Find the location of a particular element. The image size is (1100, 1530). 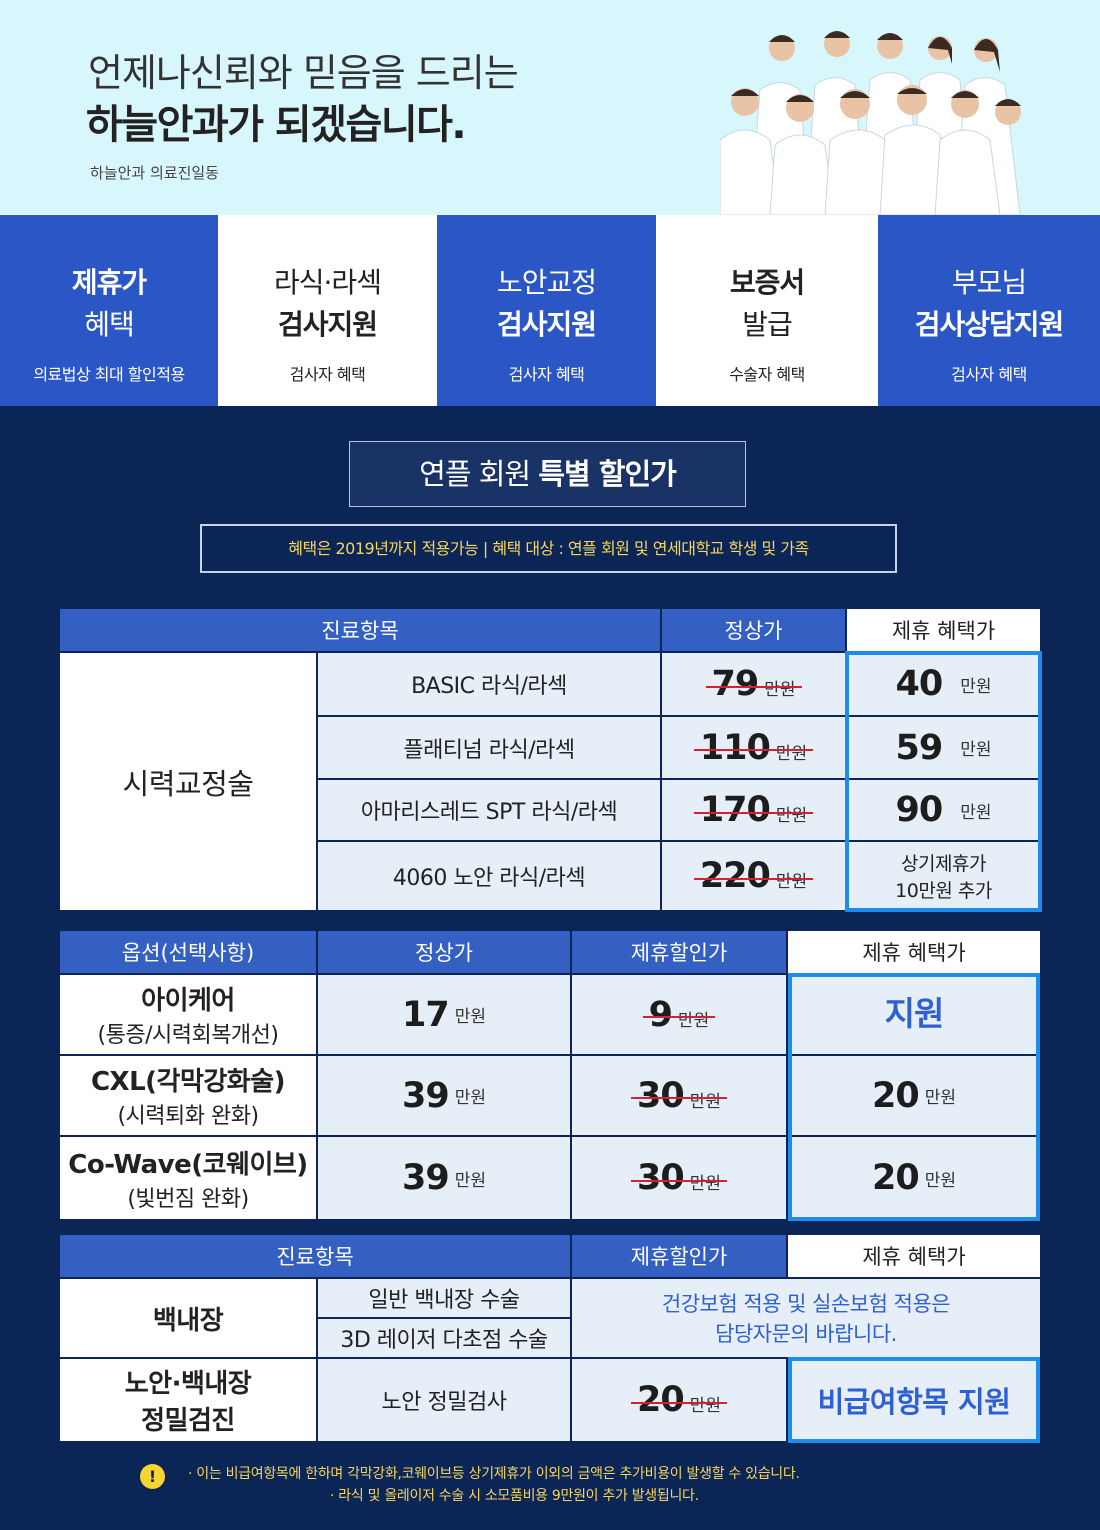

benefit-parents-consult: 부모님 검사상담지원 검사자 혜택 is located at coordinates (989, 310).